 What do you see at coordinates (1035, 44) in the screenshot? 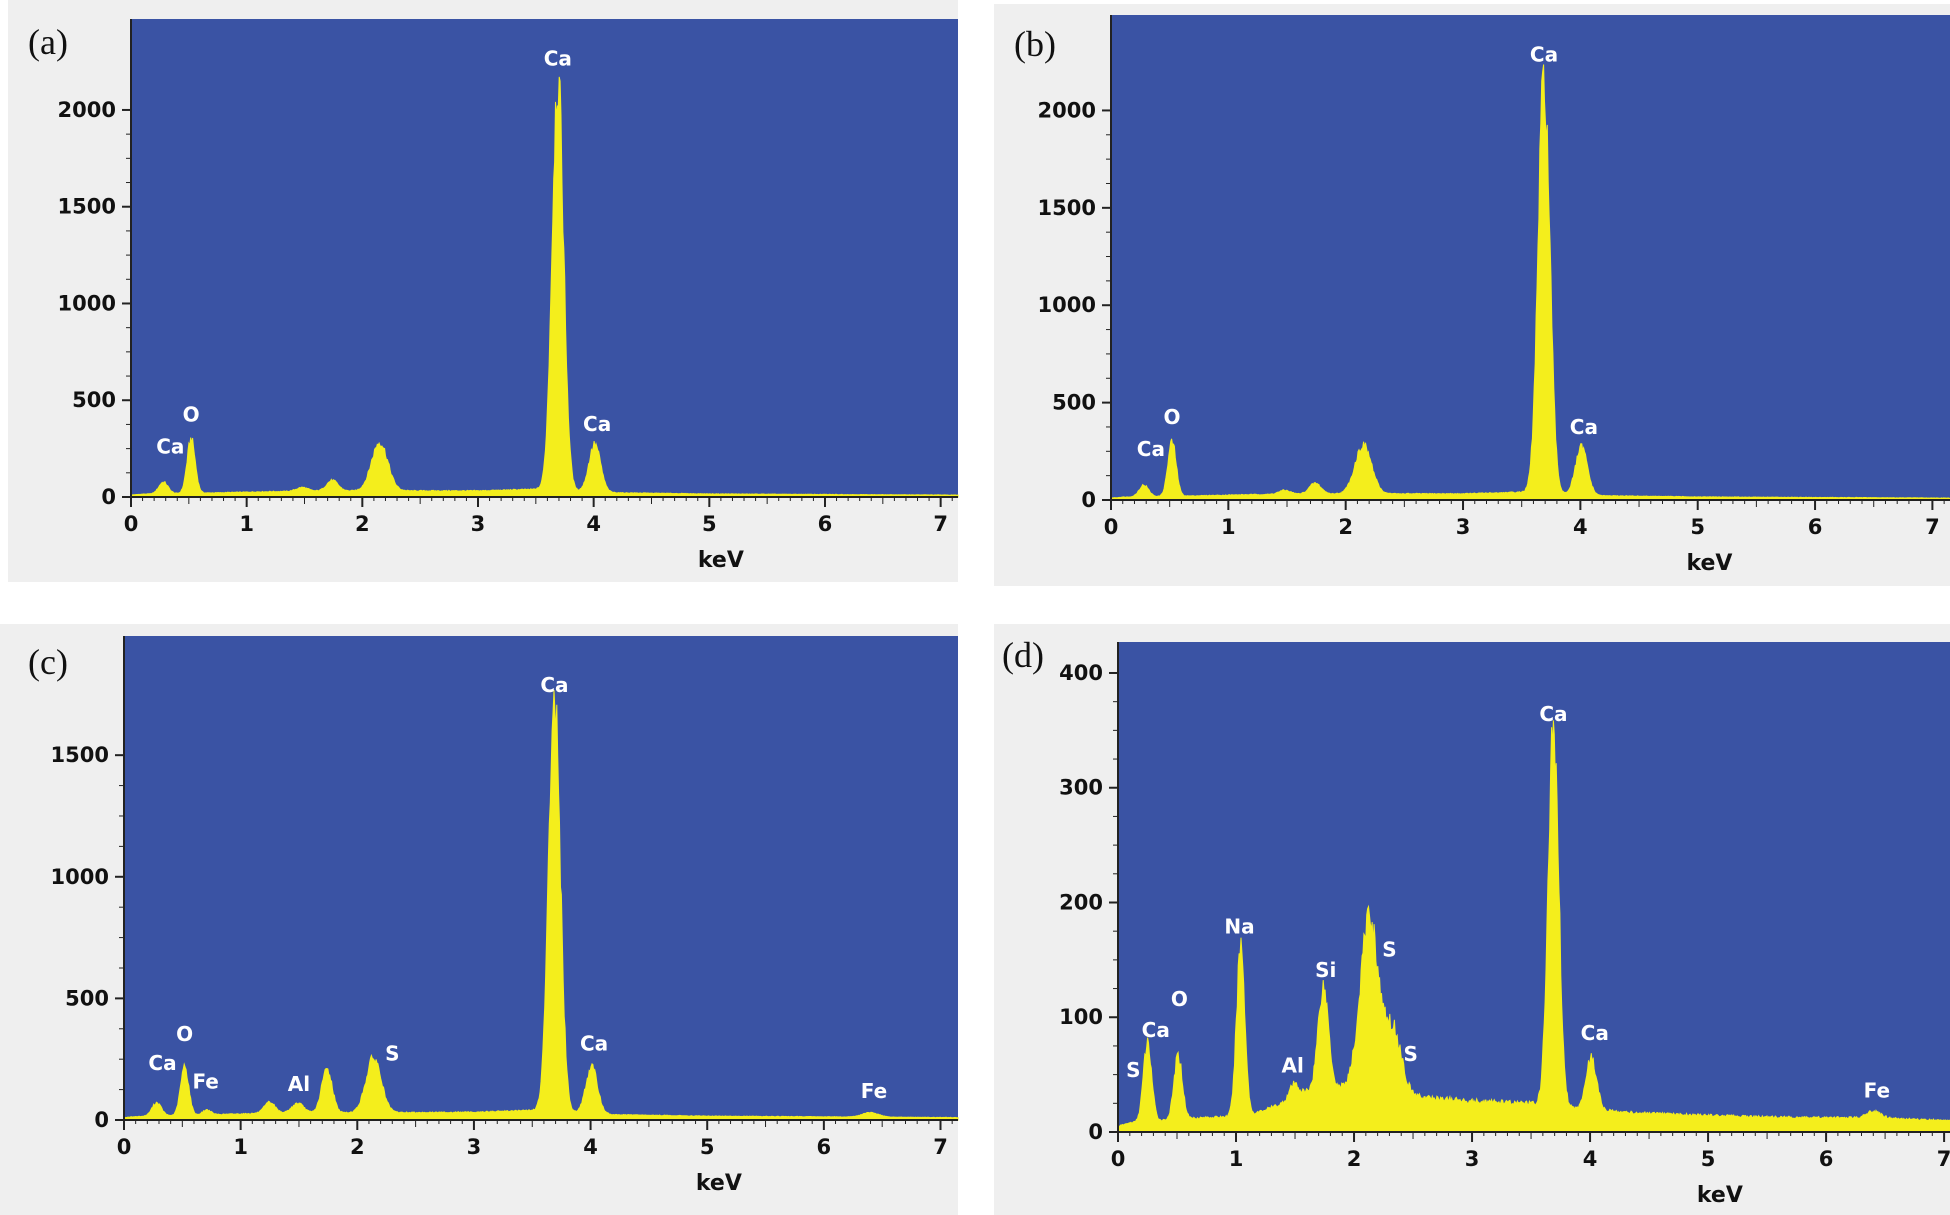
I see `panel-label: (b)` at bounding box center [1035, 44].